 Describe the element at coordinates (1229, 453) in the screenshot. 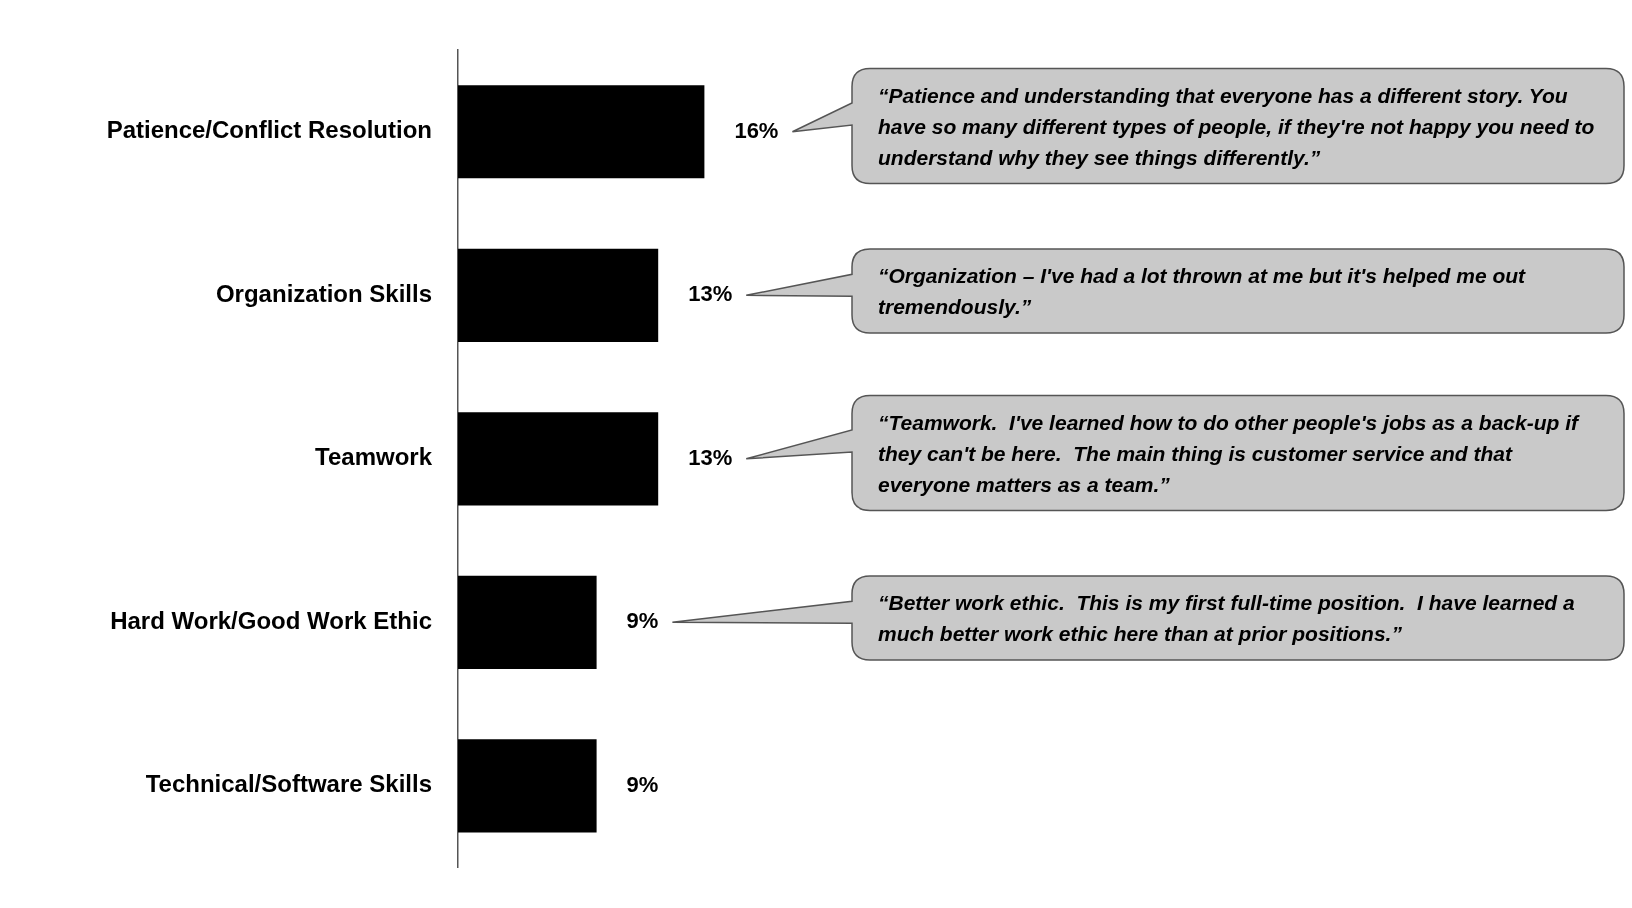

I see `text: “Teamwork. I've learned how to do other people's jobs as a back-up if they can't be here. The main thing is customer service and that everyone matters as a team.”` at that location.